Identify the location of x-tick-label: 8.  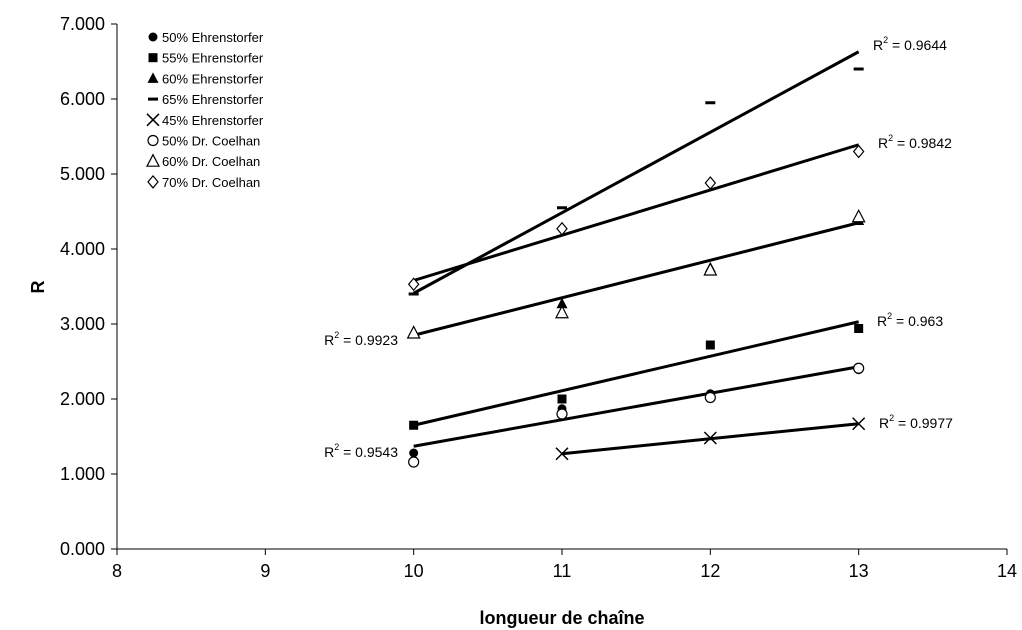
(117, 571).